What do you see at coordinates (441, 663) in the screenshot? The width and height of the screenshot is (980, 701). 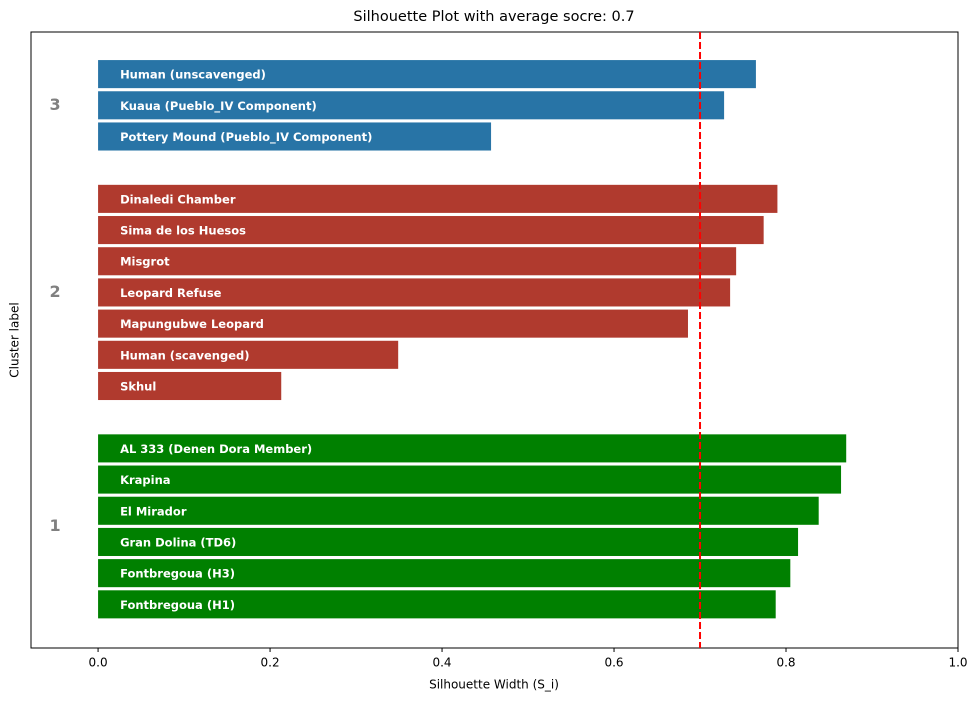 I see `x-tick-label: 0.4` at bounding box center [441, 663].